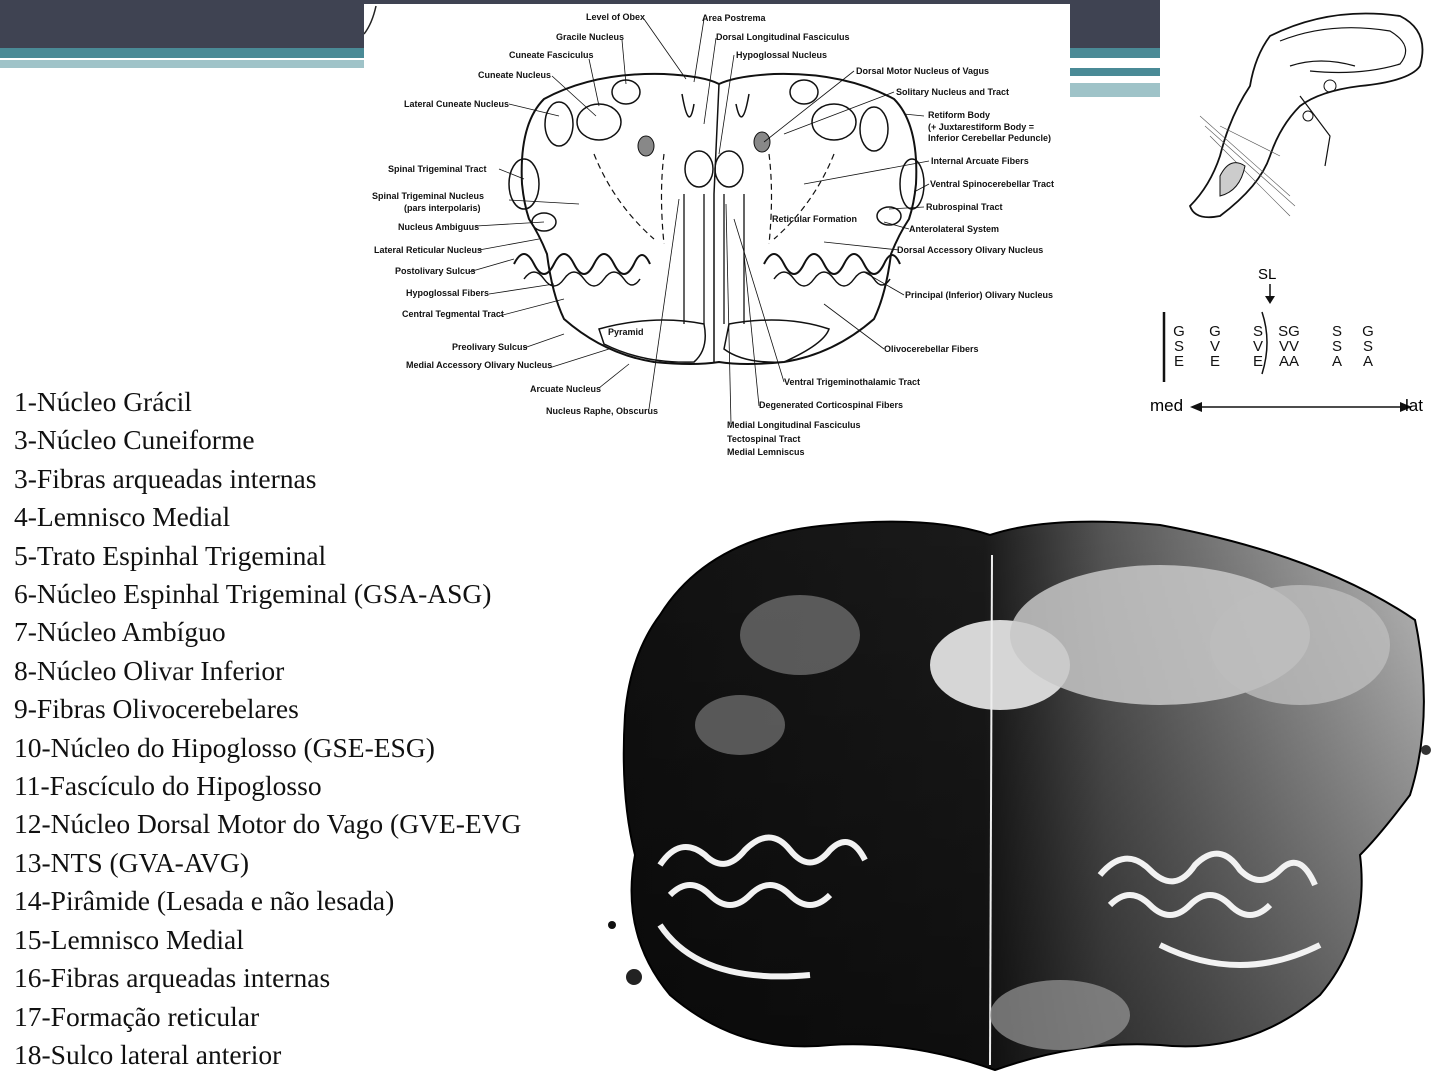 The image size is (1440, 1086). I want to click on header-stripe-right, so click(1115, 72).